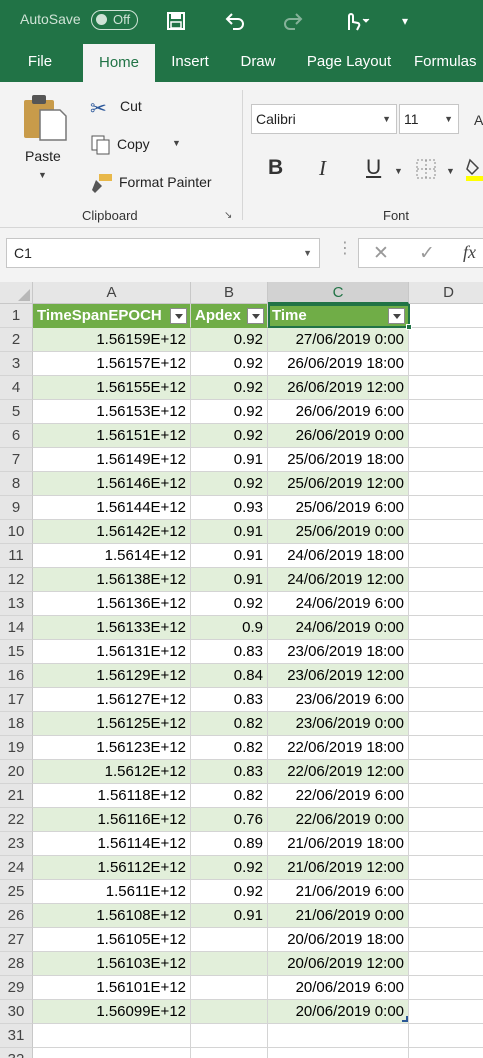  I want to click on column-header-b: B, so click(229, 293).